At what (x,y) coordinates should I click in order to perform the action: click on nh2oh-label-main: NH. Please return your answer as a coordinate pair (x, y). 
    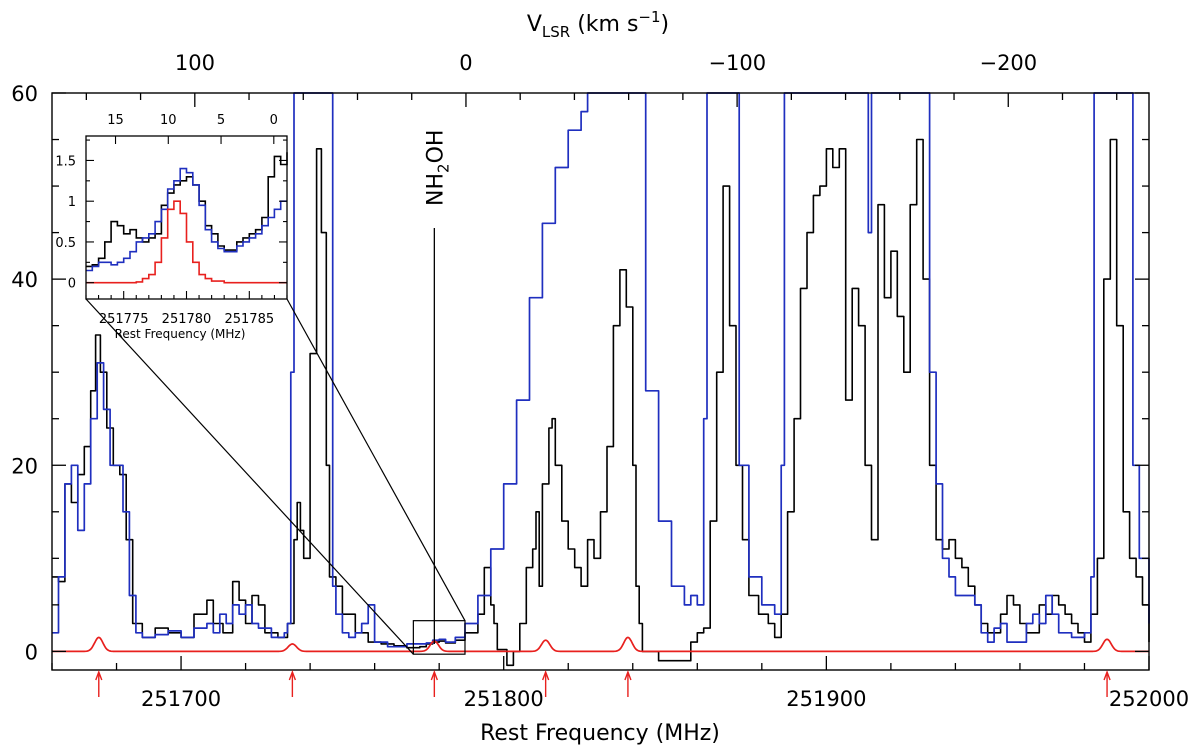
    Looking at the image, I should click on (435, 189).